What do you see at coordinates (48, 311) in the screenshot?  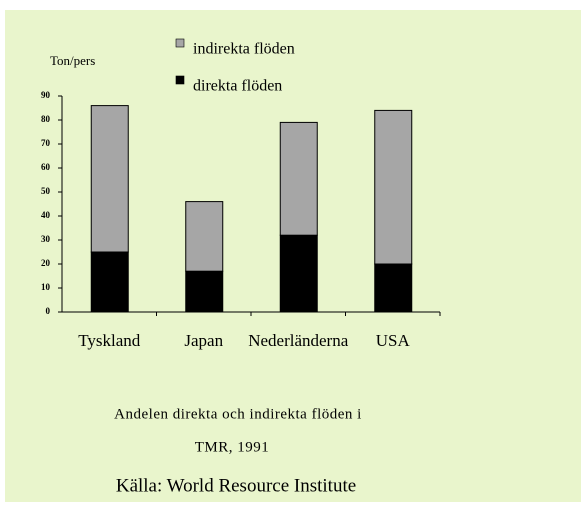 I see `y-tick-label: 0` at bounding box center [48, 311].